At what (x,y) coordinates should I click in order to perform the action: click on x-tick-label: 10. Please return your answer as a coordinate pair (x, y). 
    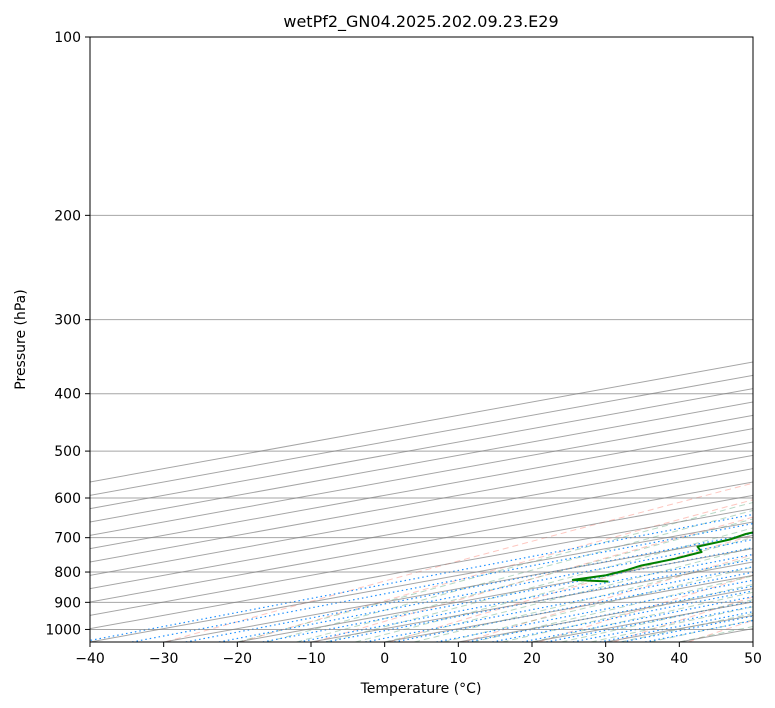
    Looking at the image, I should click on (458, 659).